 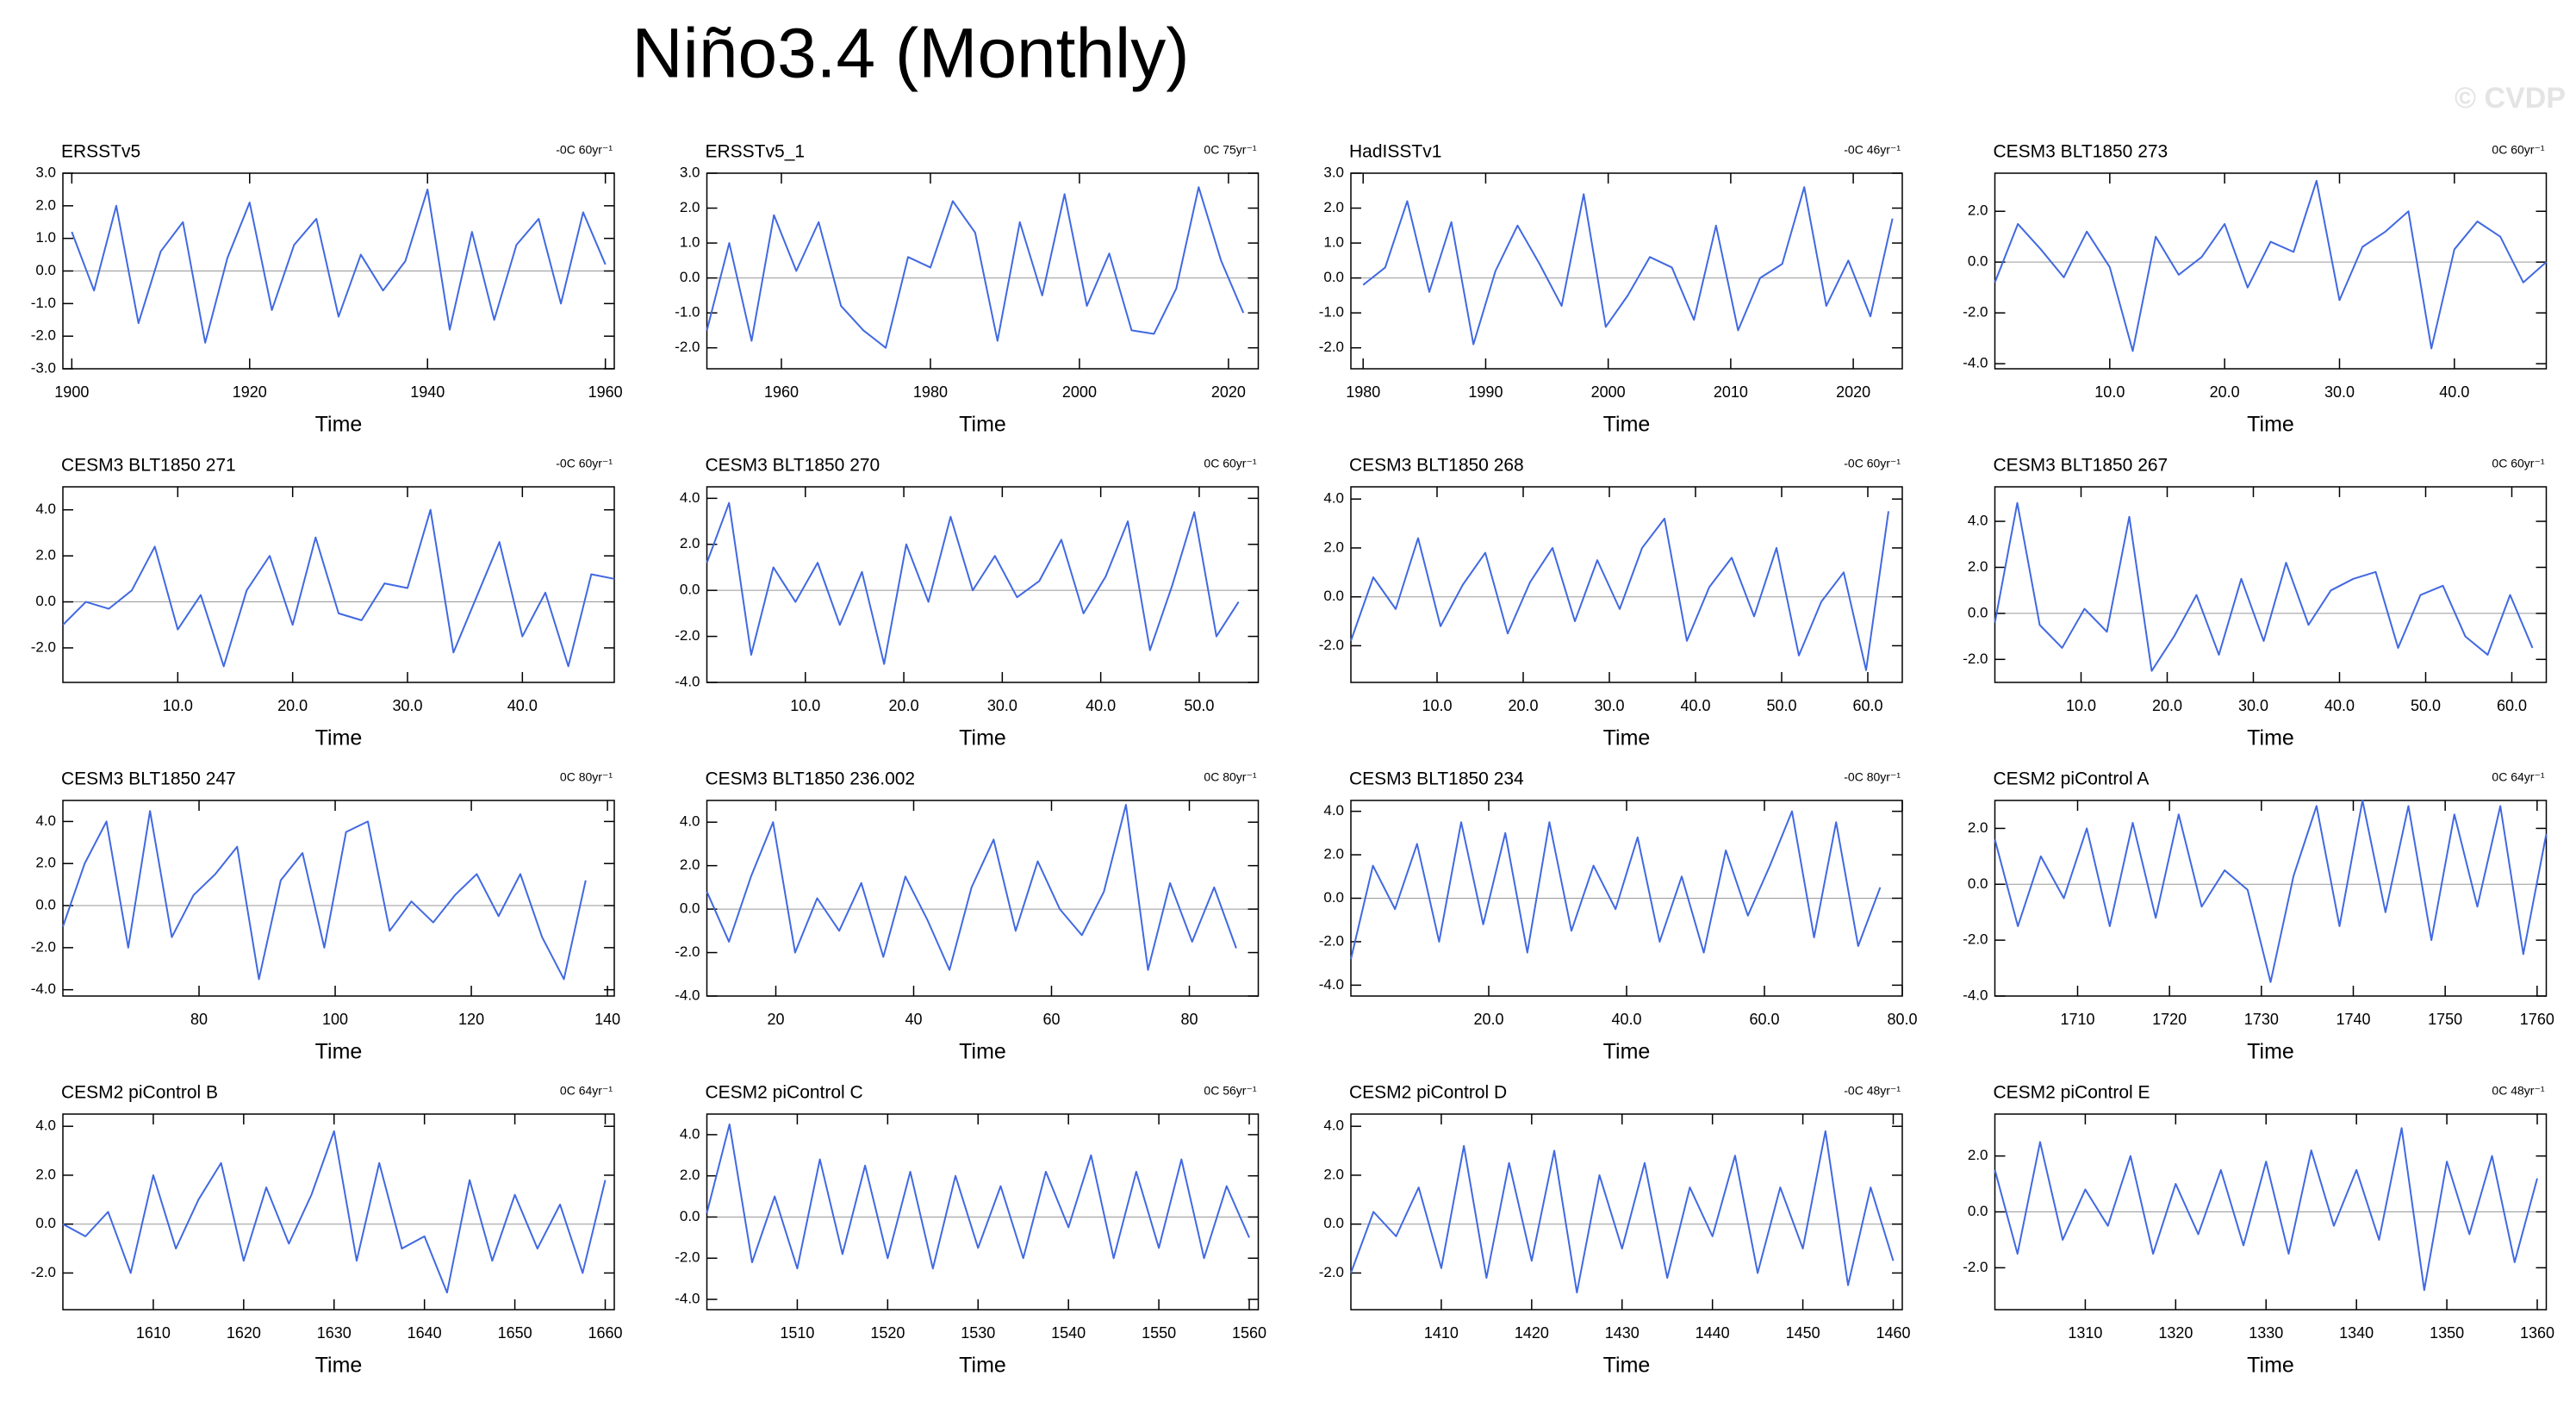 What do you see at coordinates (584, 463) in the screenshot?
I see `panel-annotation: -0C 60yr⁻¹` at bounding box center [584, 463].